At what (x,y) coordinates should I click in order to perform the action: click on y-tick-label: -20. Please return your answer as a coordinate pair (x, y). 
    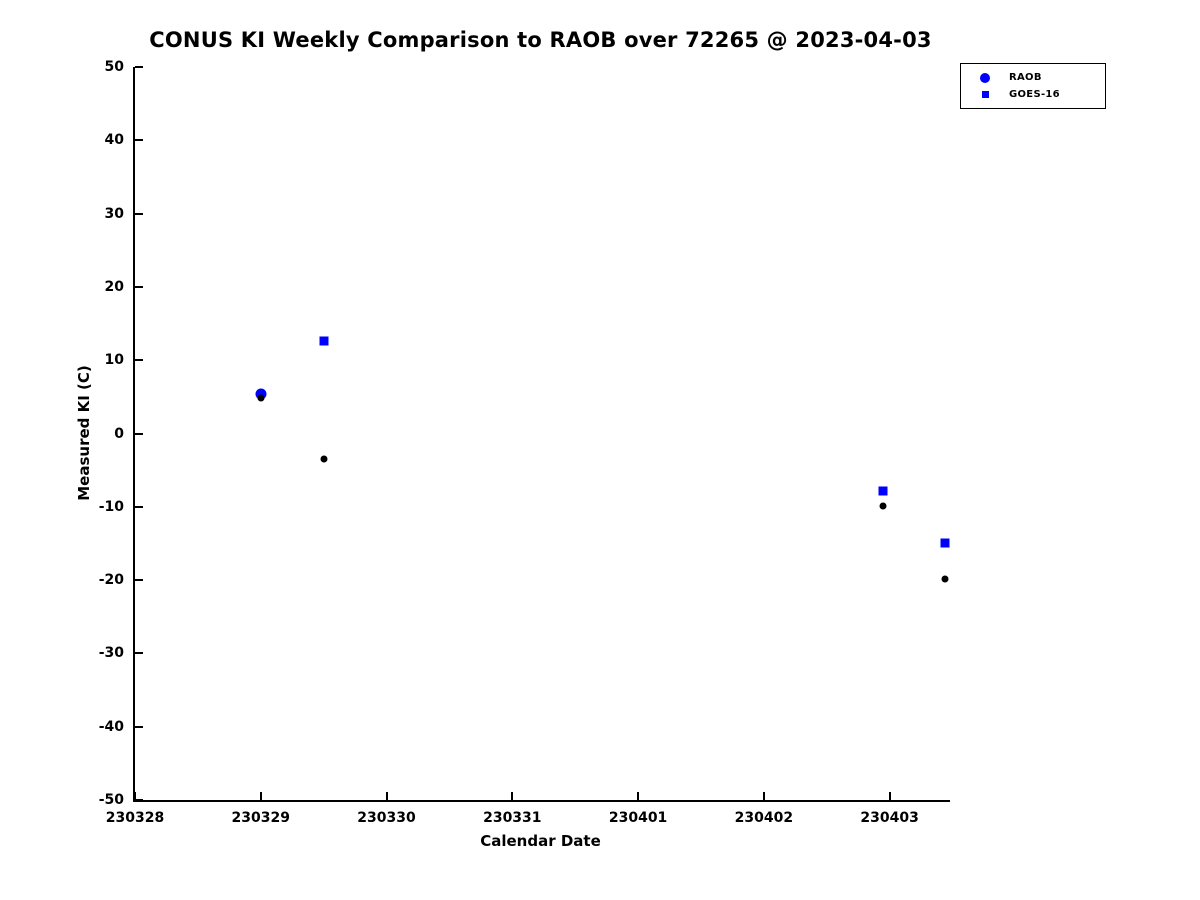
    Looking at the image, I should click on (111, 580).